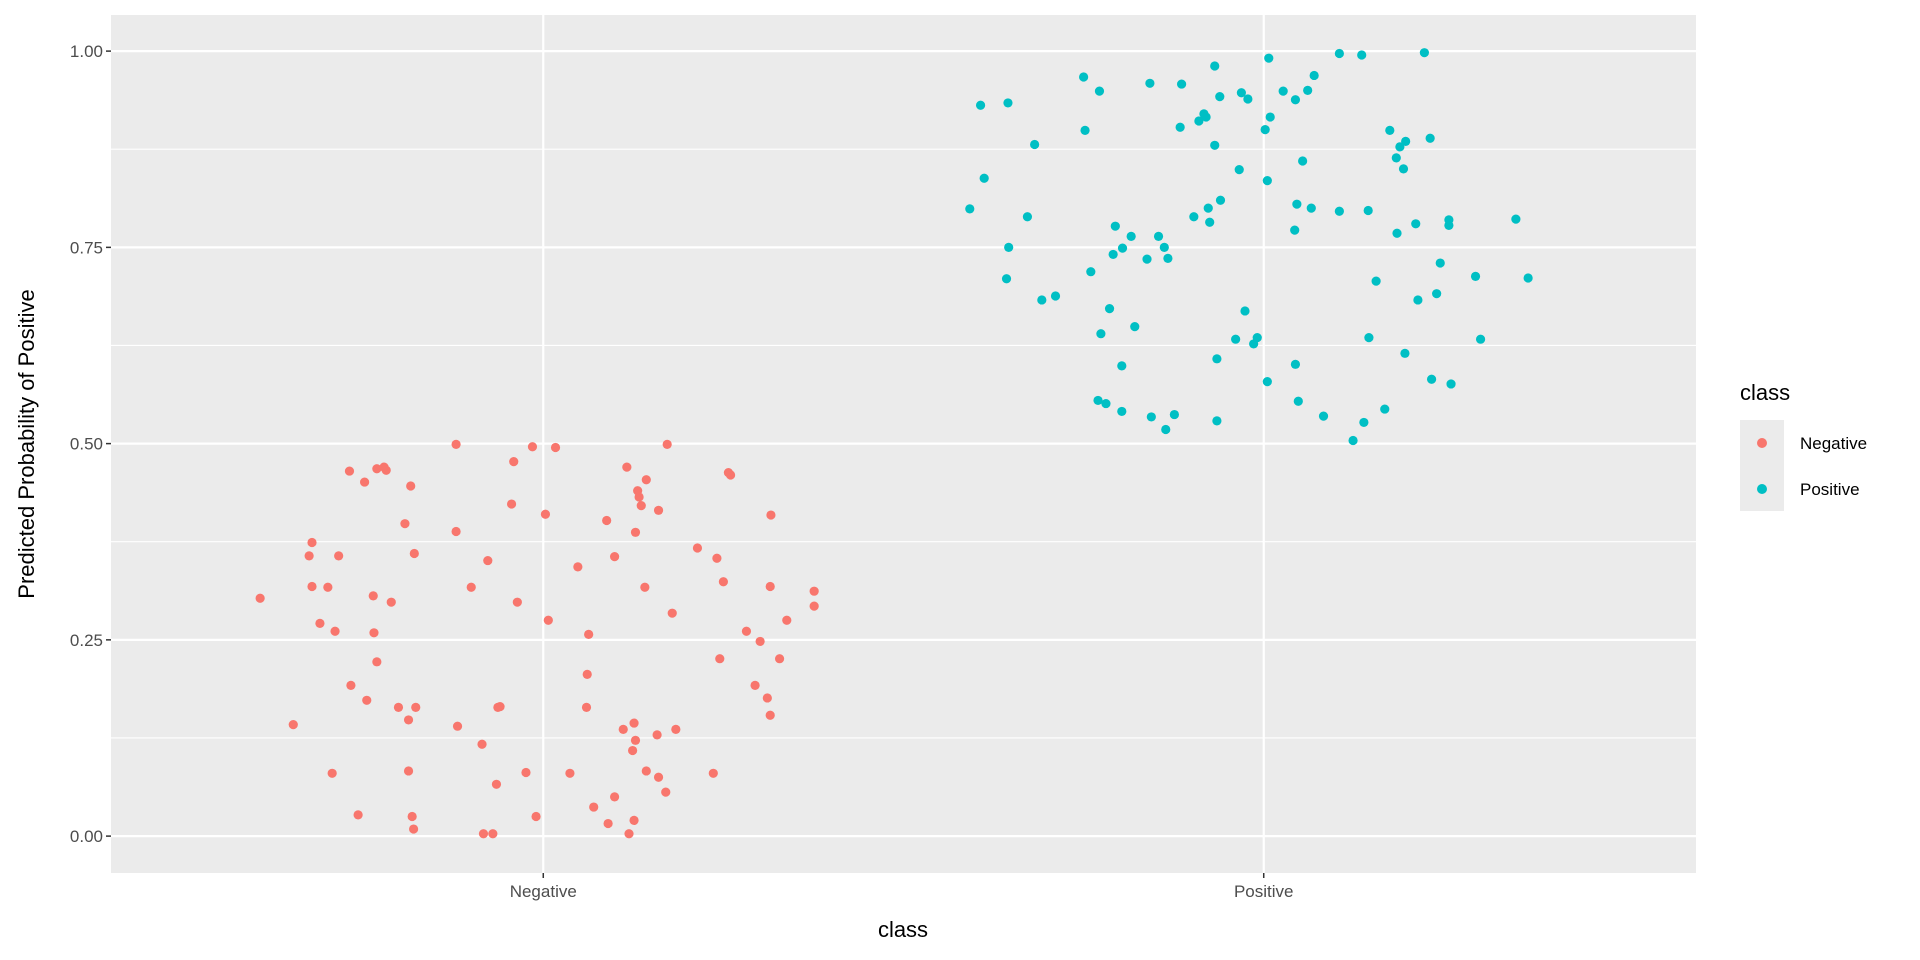 The image size is (1920, 960). I want to click on y-tick-label: 0.75, so click(86, 247).